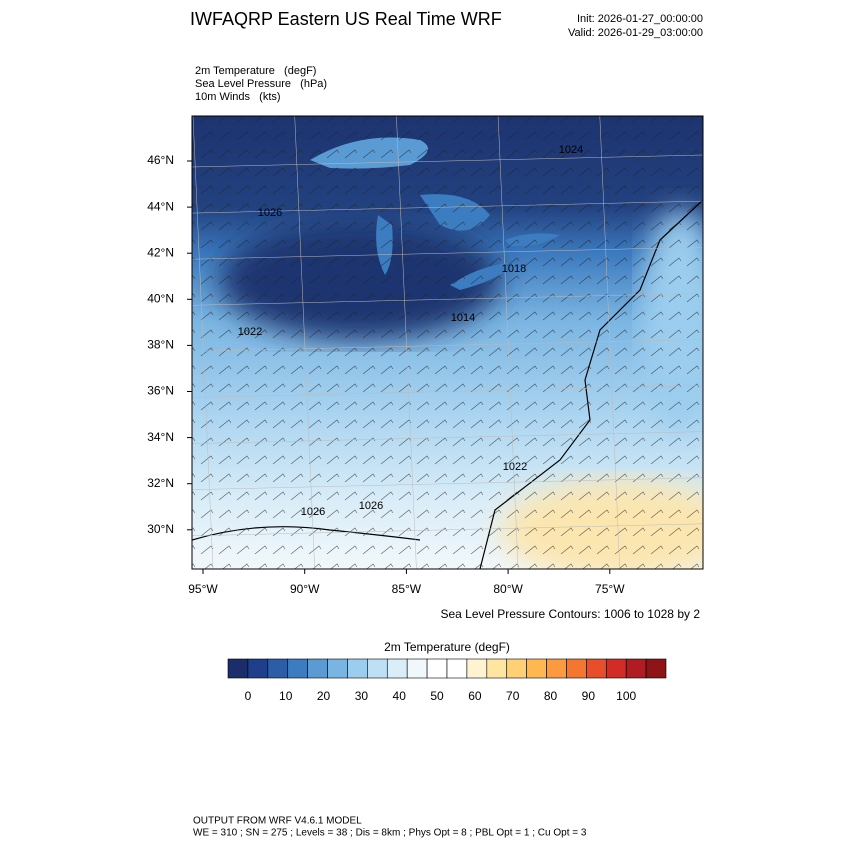 The image size is (850, 855). What do you see at coordinates (513, 696) in the screenshot?
I see `colorbar-tick-label: 70` at bounding box center [513, 696].